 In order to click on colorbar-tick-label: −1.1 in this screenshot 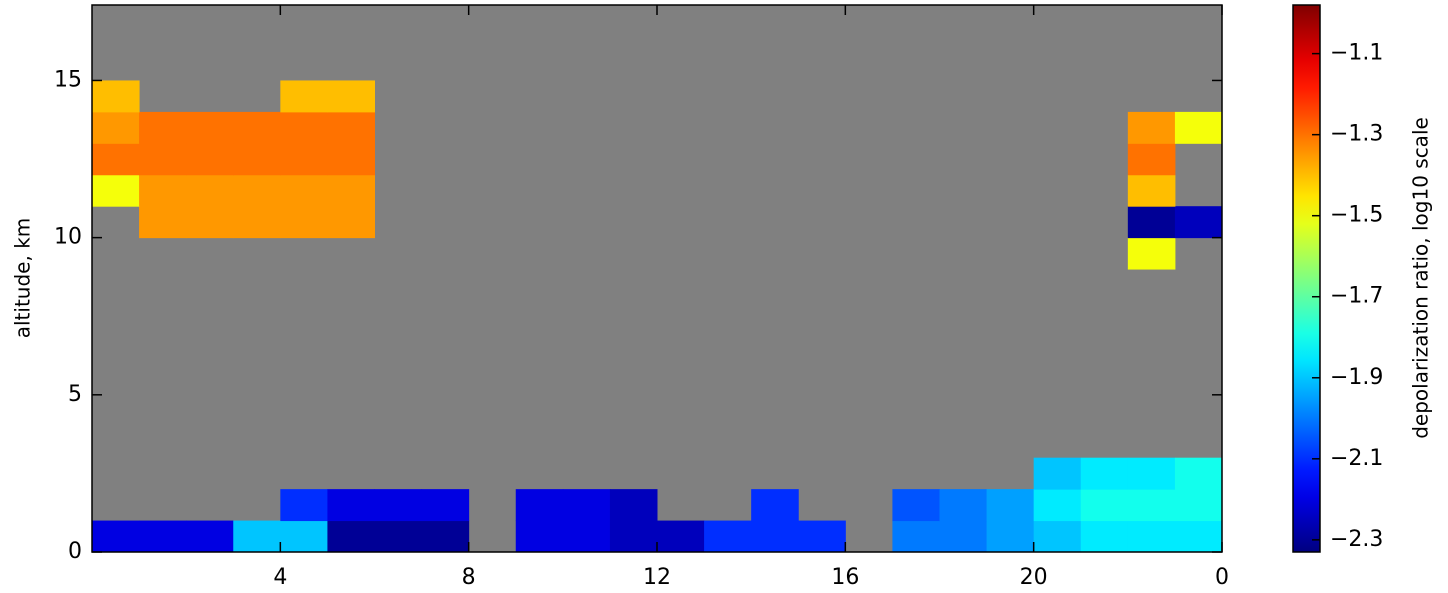, I will do `click(1356, 53)`.